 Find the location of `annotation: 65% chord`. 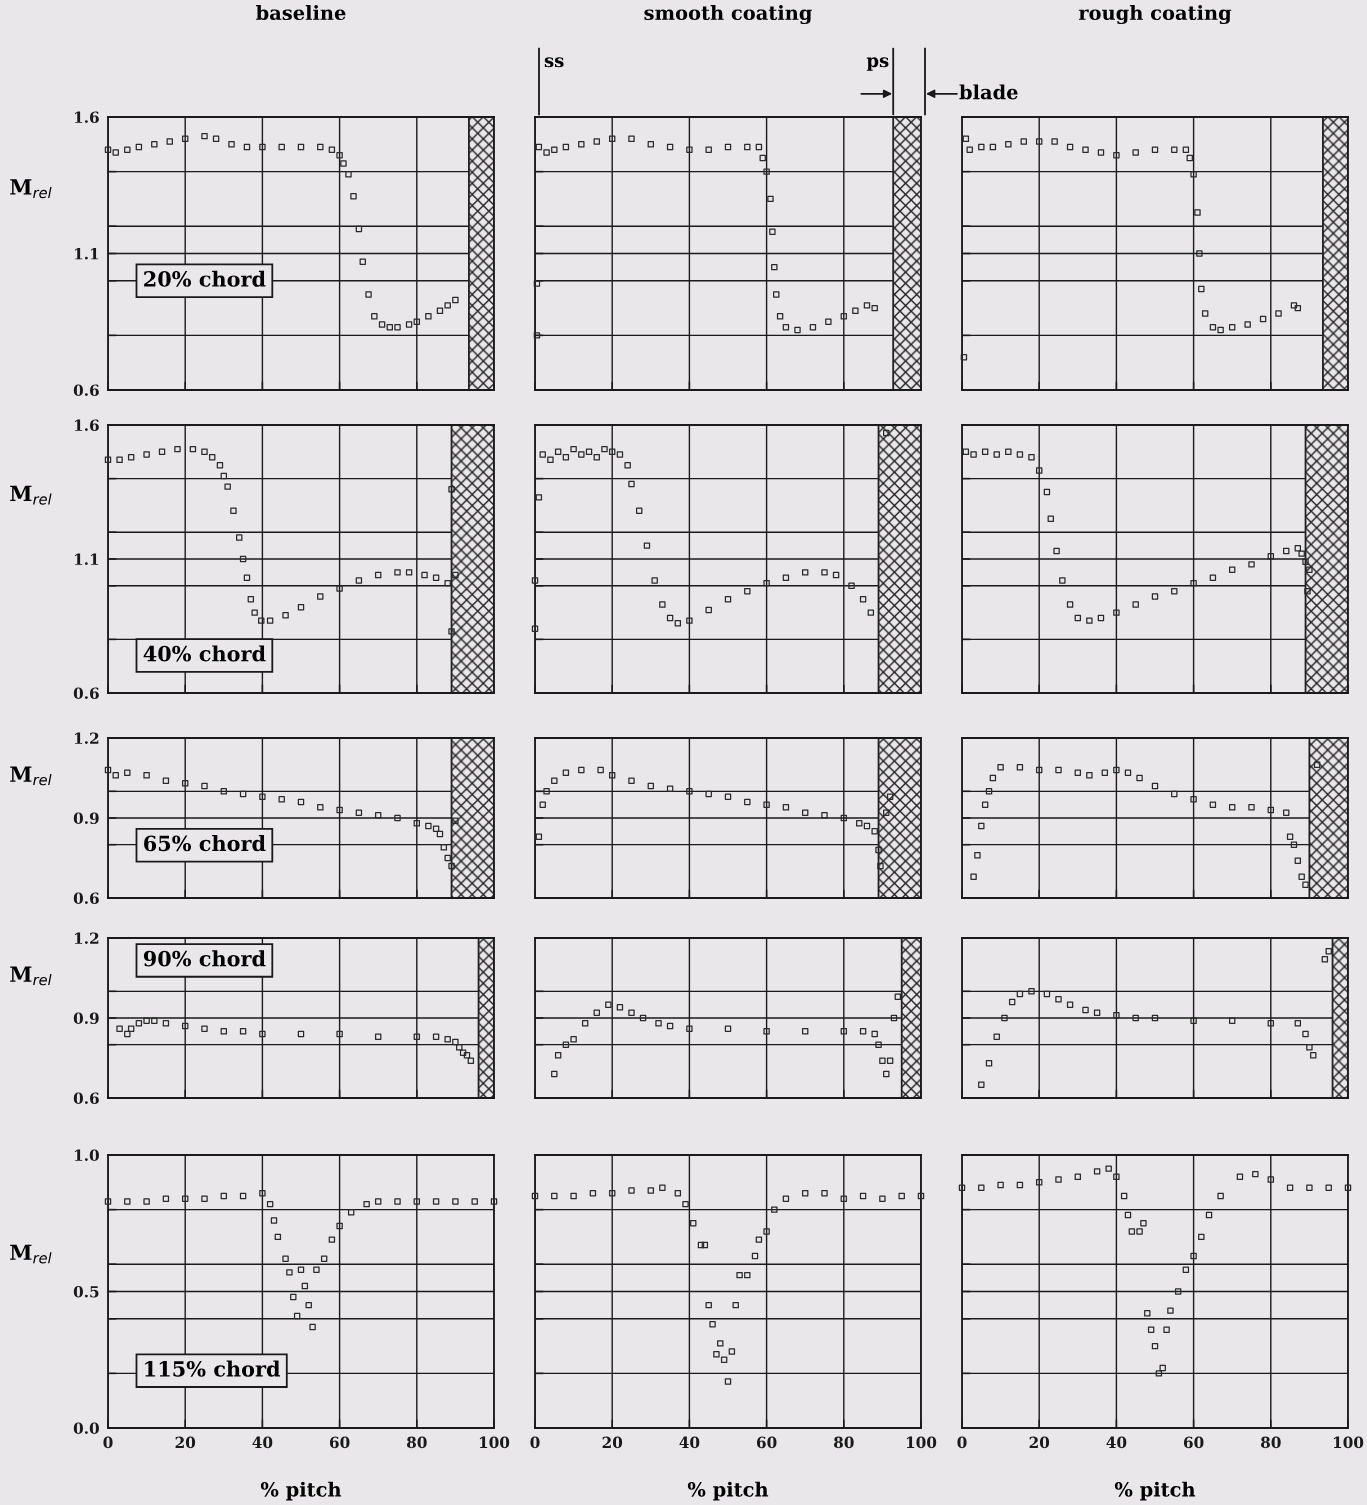

annotation: 65% chord is located at coordinates (205, 843).